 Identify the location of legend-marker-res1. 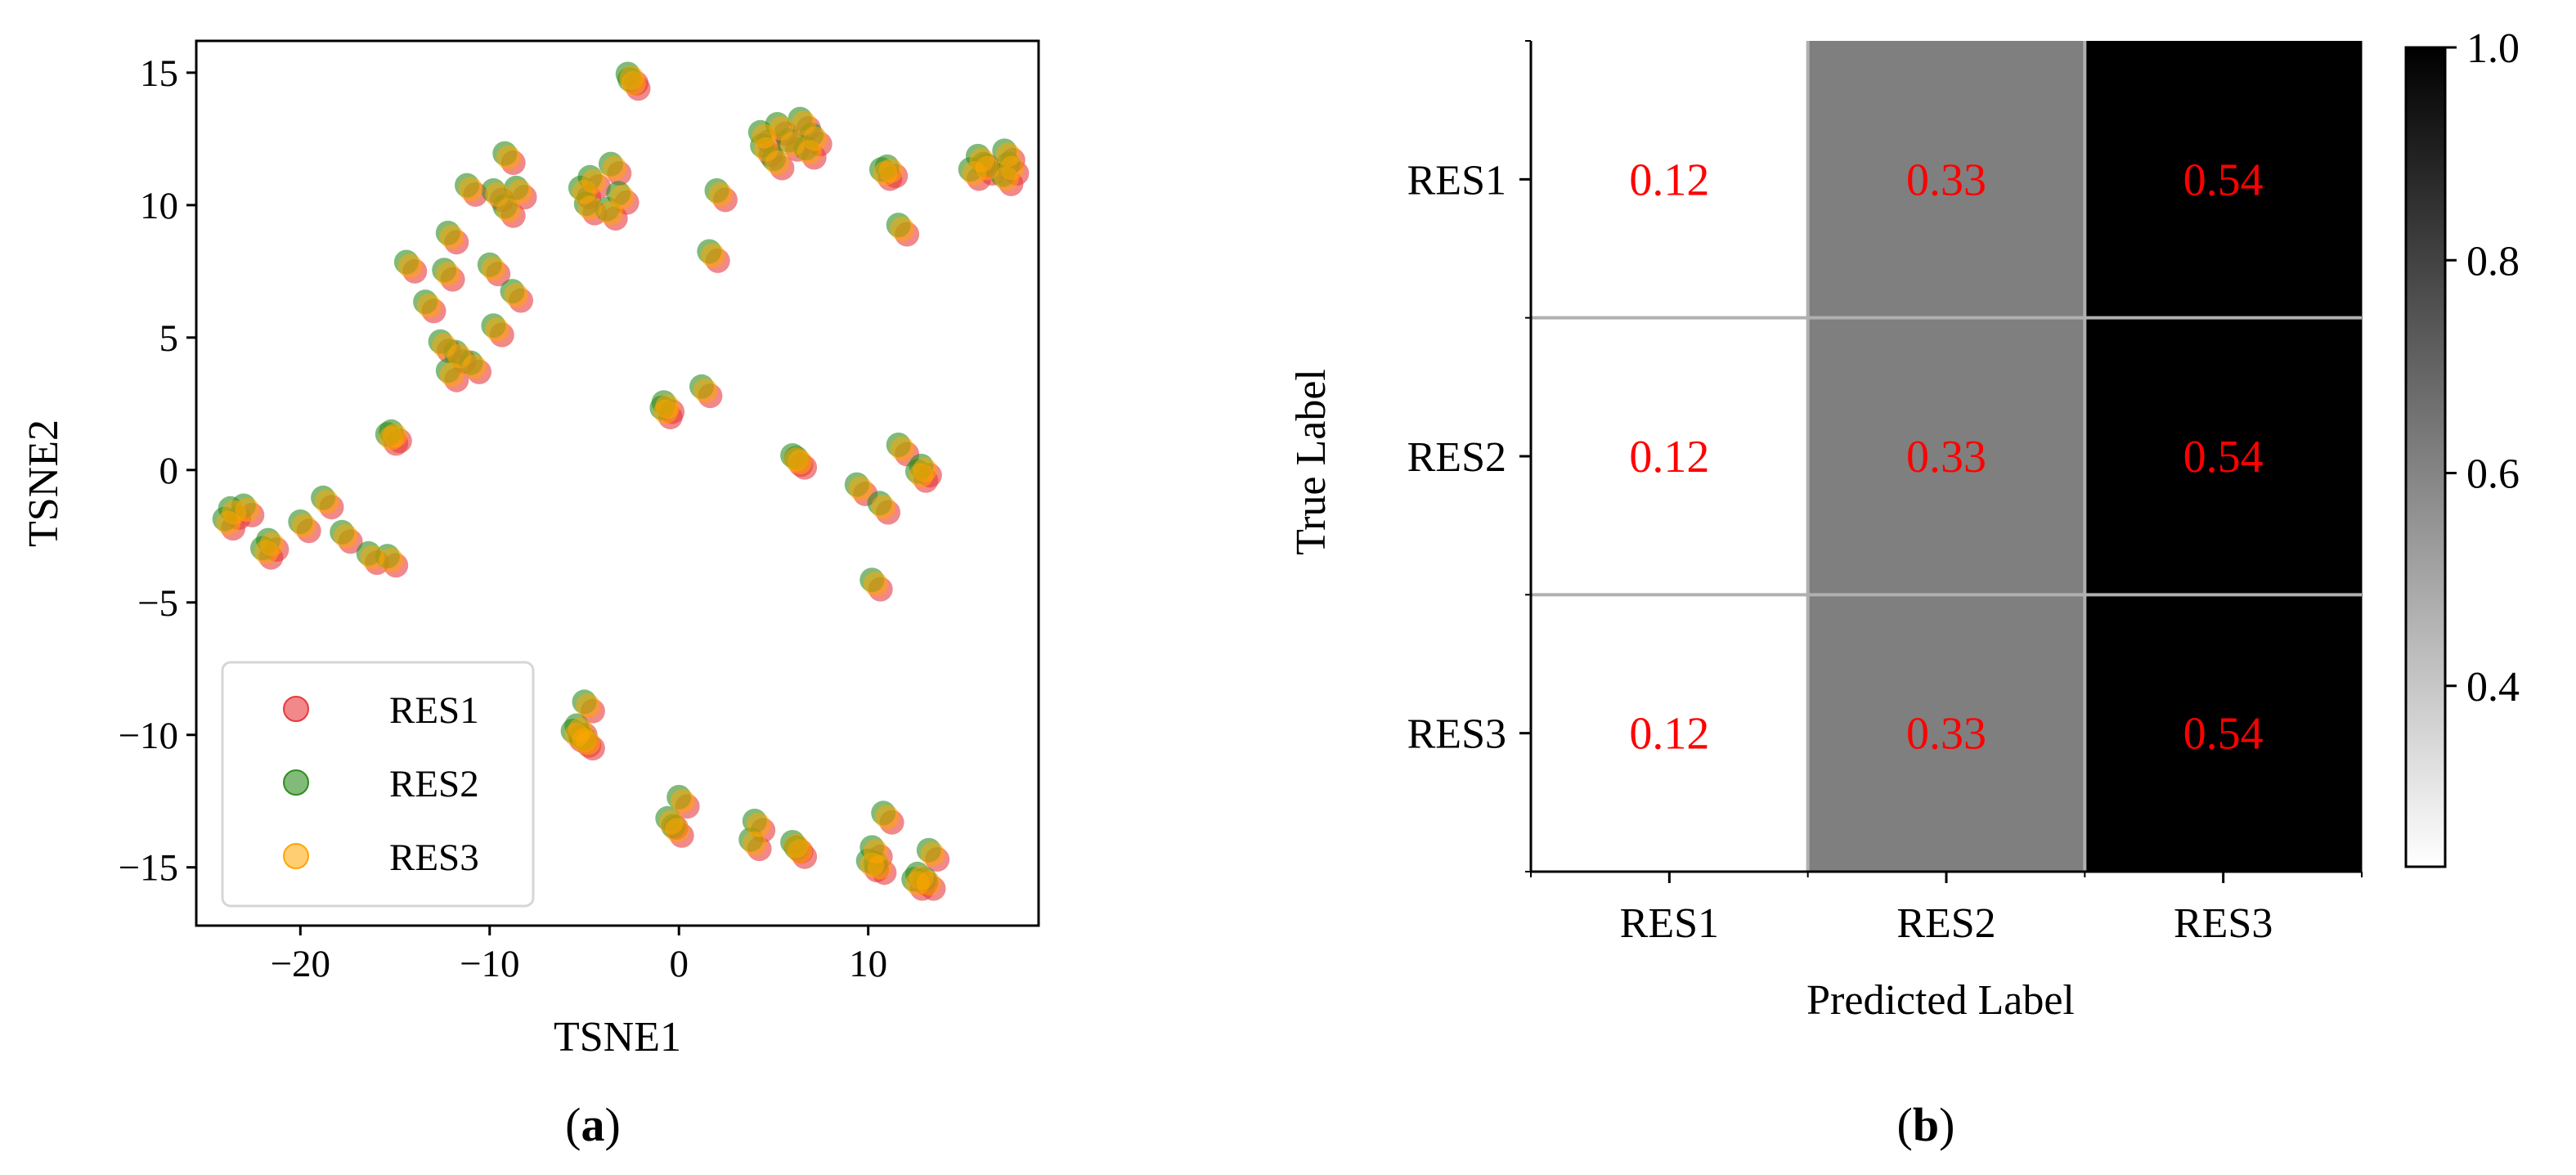
(296, 709).